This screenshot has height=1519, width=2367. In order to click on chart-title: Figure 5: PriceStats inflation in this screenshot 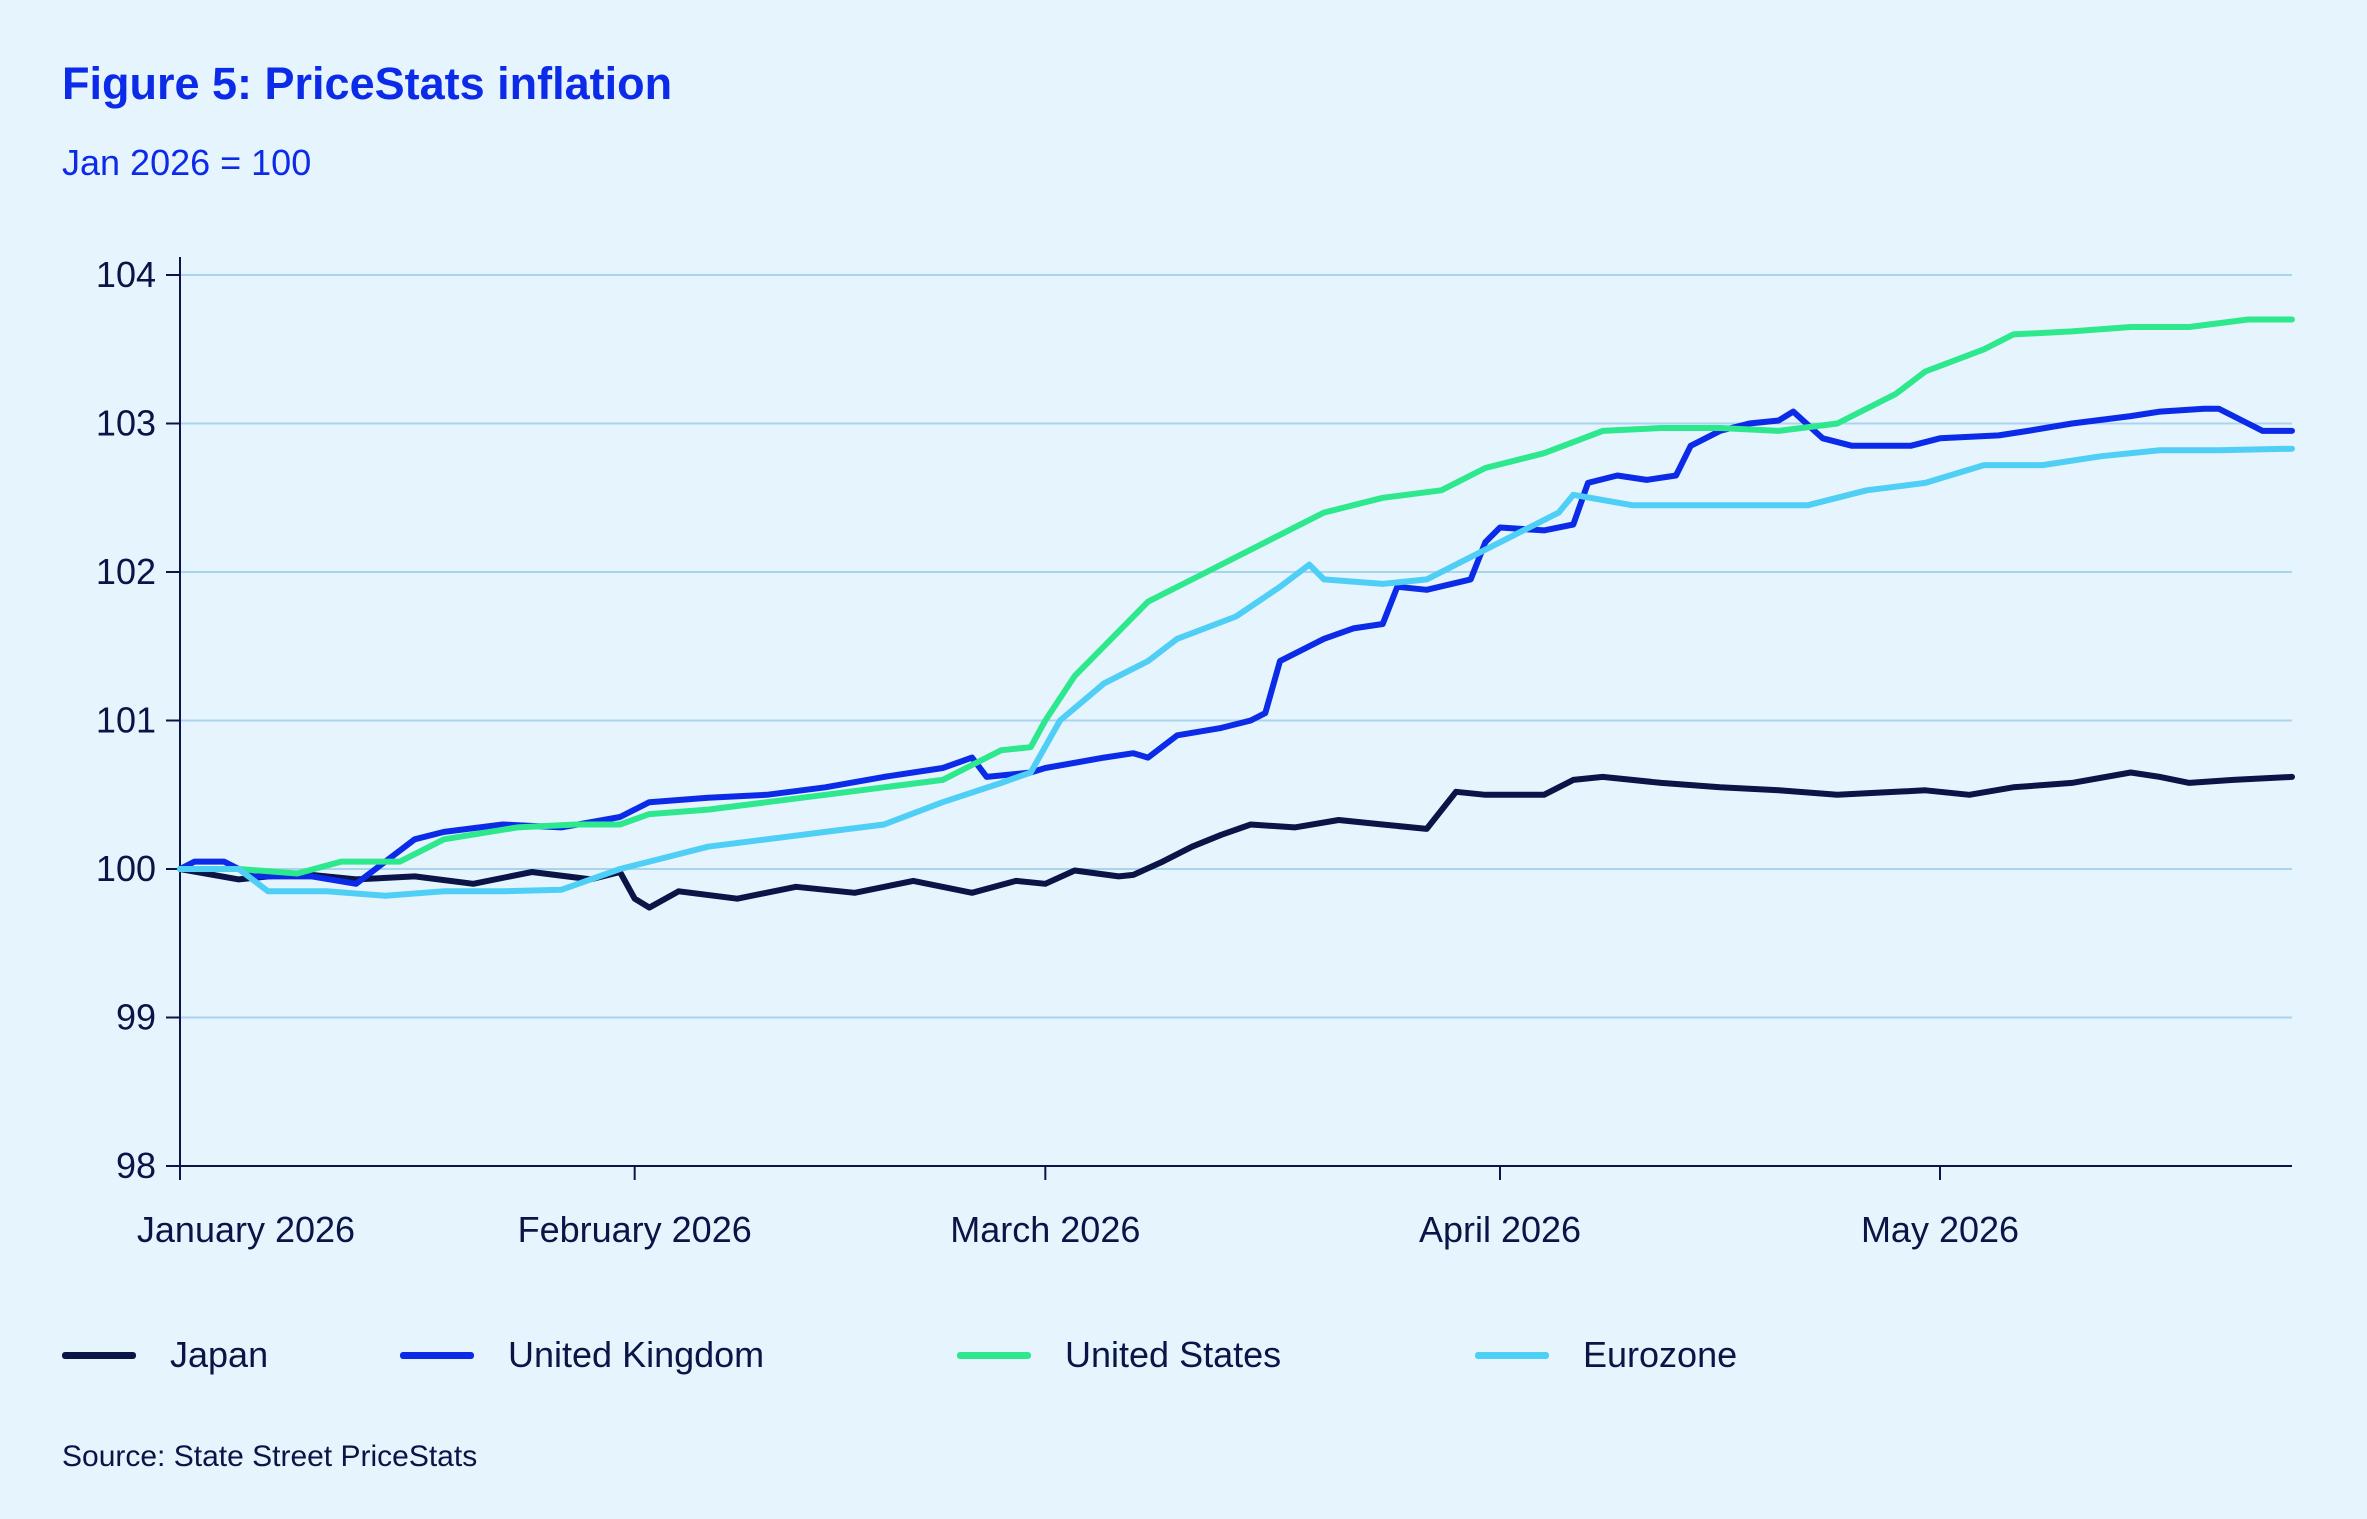, I will do `click(367, 83)`.